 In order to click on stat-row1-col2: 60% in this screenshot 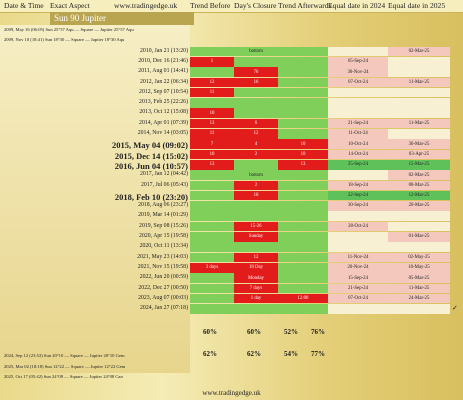, I will do `click(254, 332)`.